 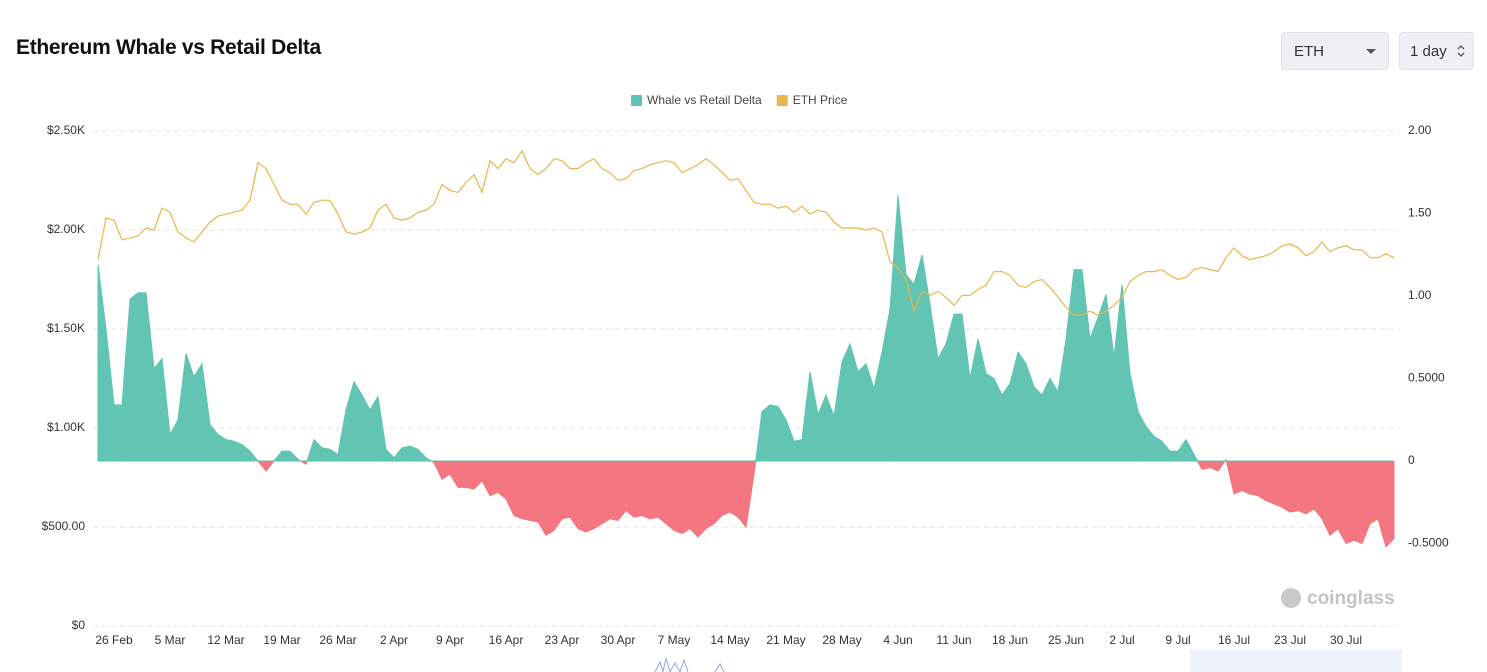 What do you see at coordinates (1420, 295) in the screenshot?
I see `y2-tick-label: 1.00` at bounding box center [1420, 295].